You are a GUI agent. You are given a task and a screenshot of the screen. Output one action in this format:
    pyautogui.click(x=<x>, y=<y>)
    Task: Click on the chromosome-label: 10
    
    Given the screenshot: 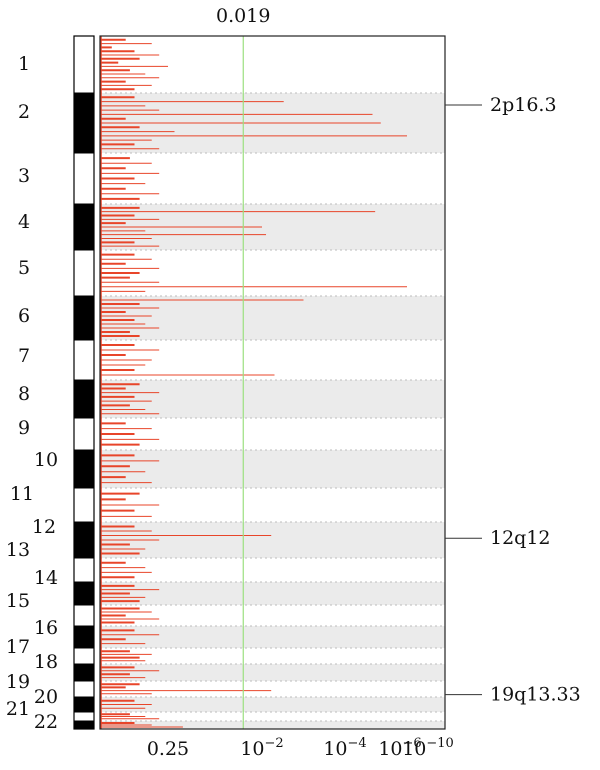 What is the action you would take?
    pyautogui.click(x=46, y=460)
    